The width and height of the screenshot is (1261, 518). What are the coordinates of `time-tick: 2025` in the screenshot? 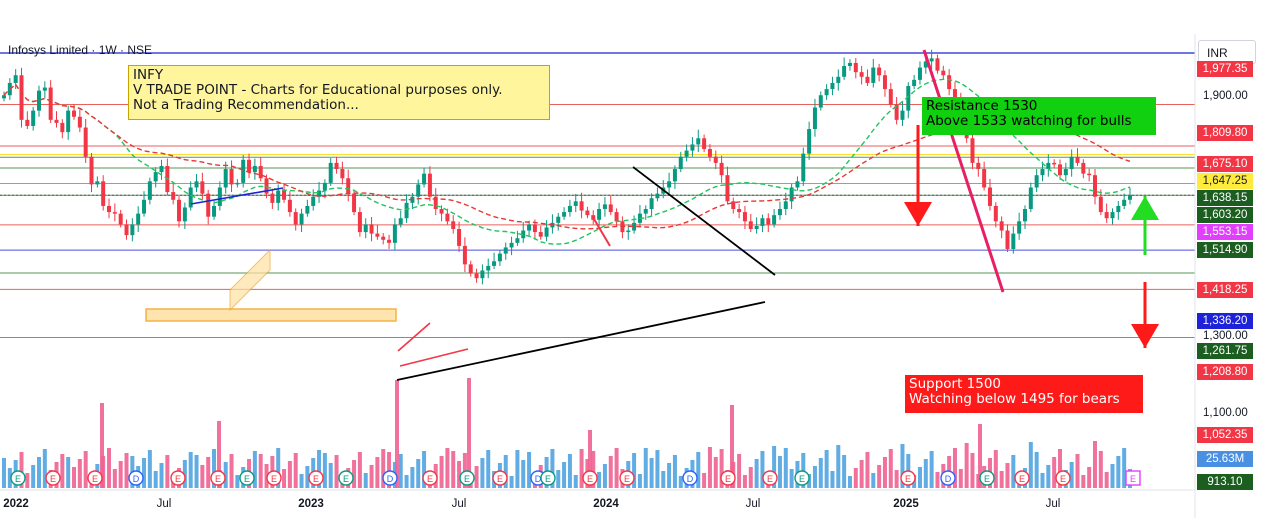 It's located at (906, 504).